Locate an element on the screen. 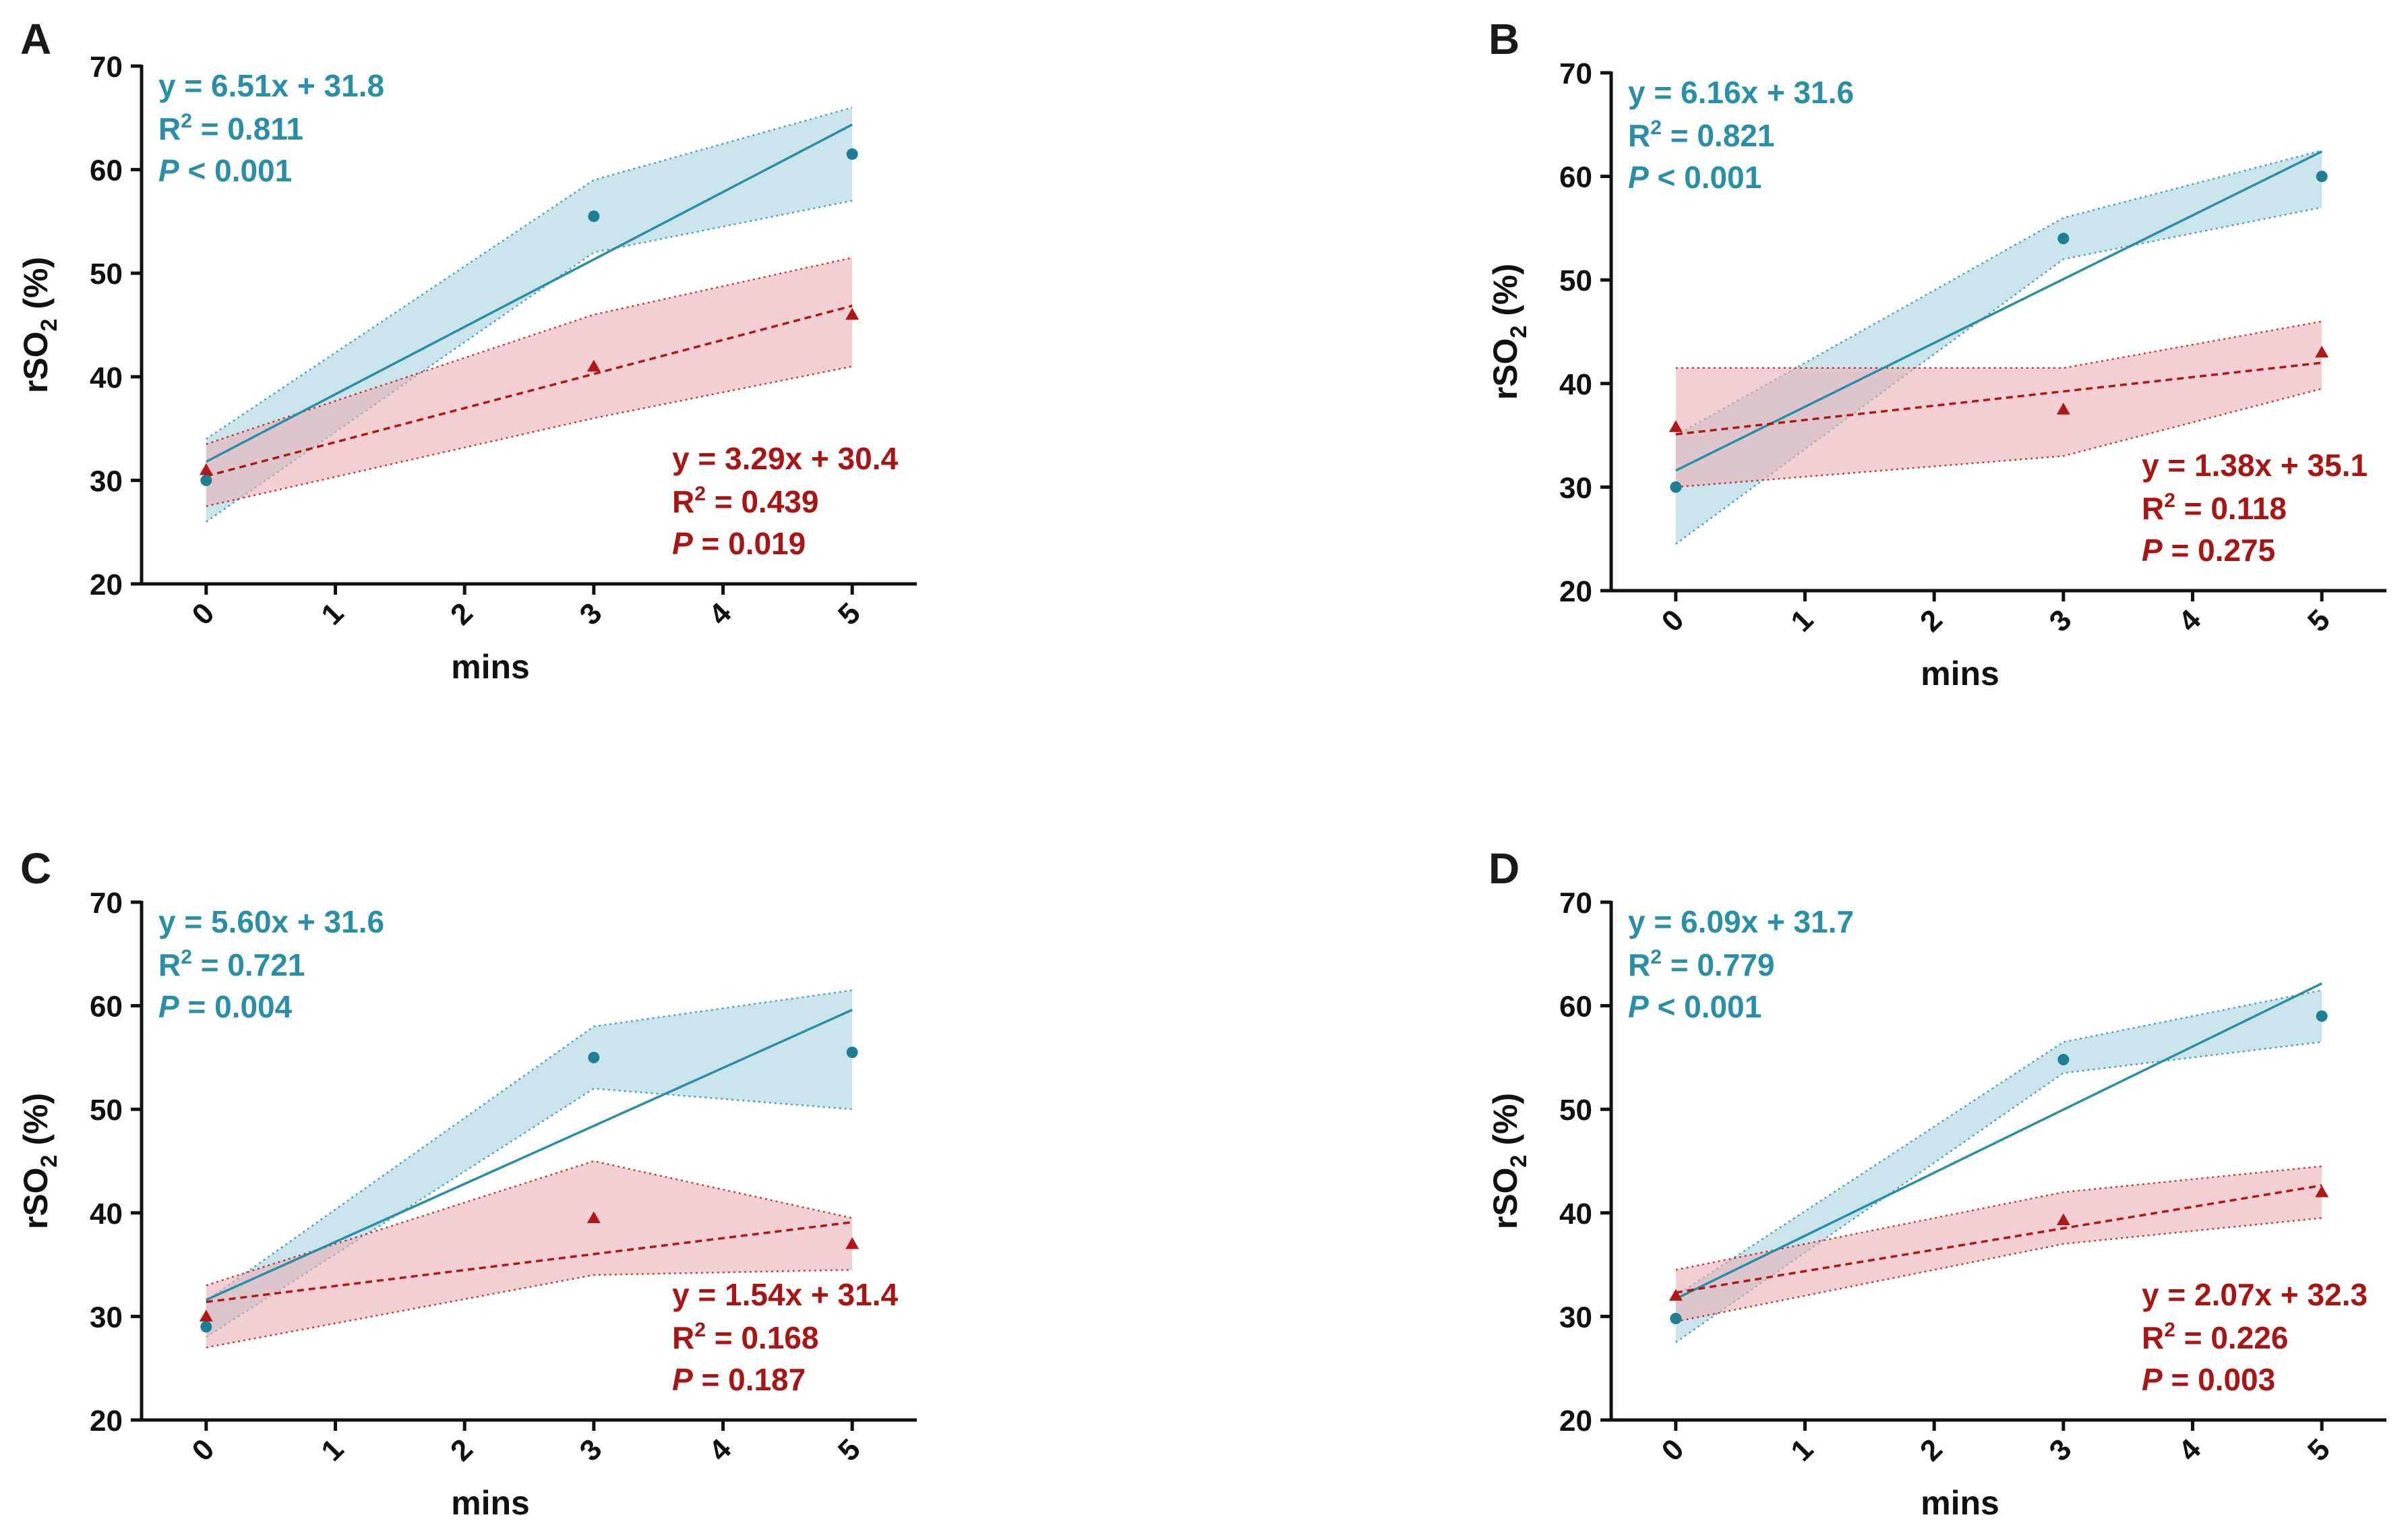  panel-label: C is located at coordinates (35, 868).